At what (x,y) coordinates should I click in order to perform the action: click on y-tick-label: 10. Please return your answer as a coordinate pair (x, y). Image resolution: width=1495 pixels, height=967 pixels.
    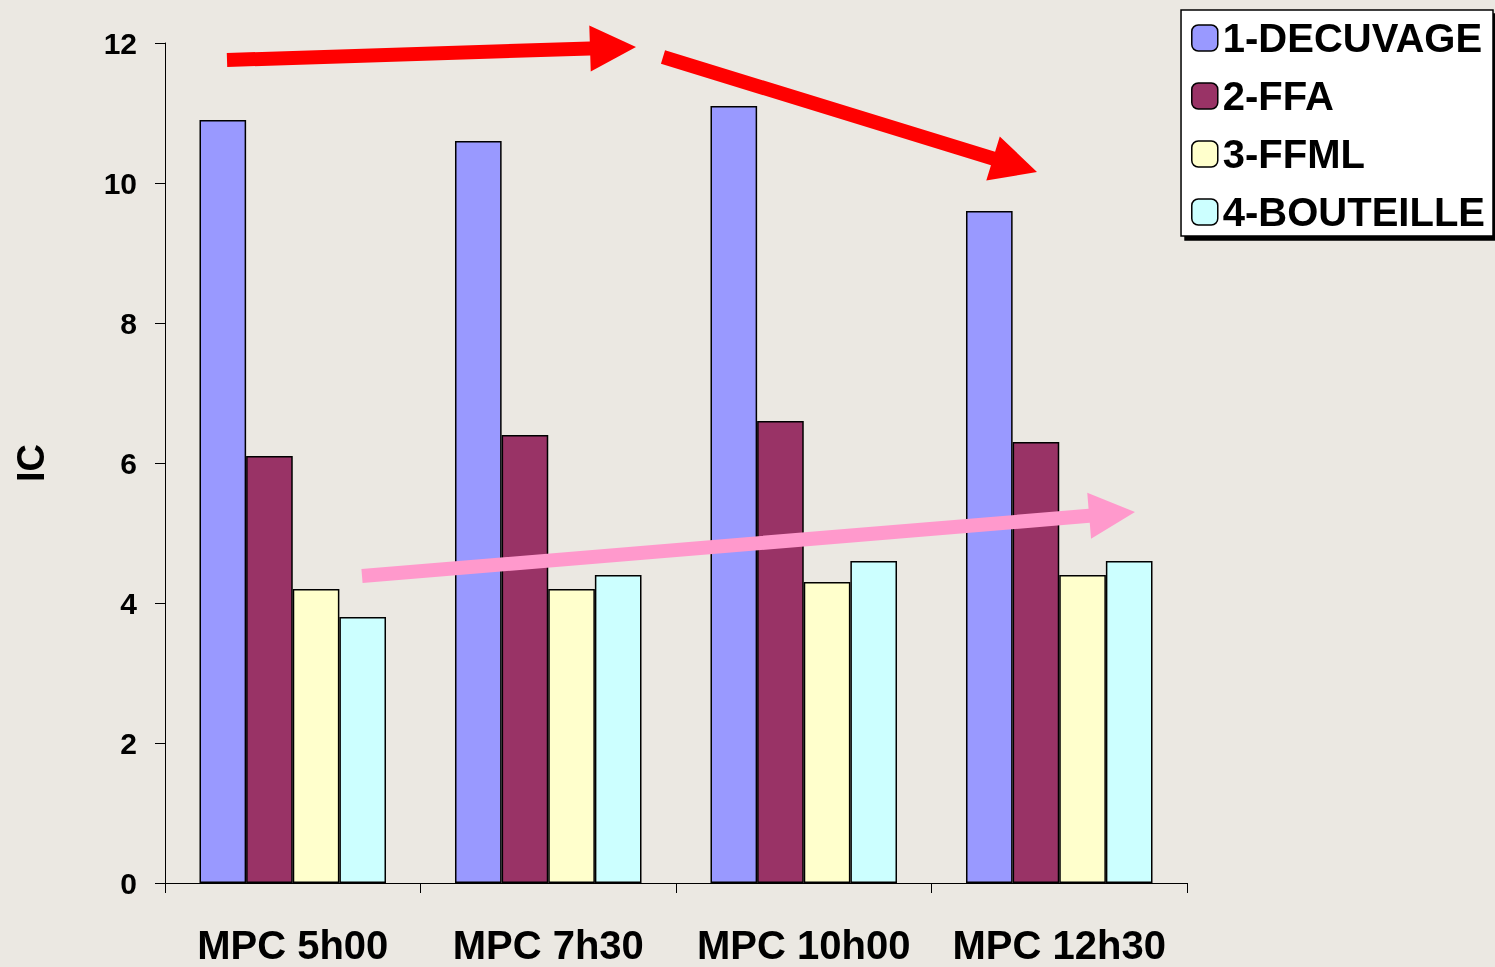
    Looking at the image, I should click on (120, 183).